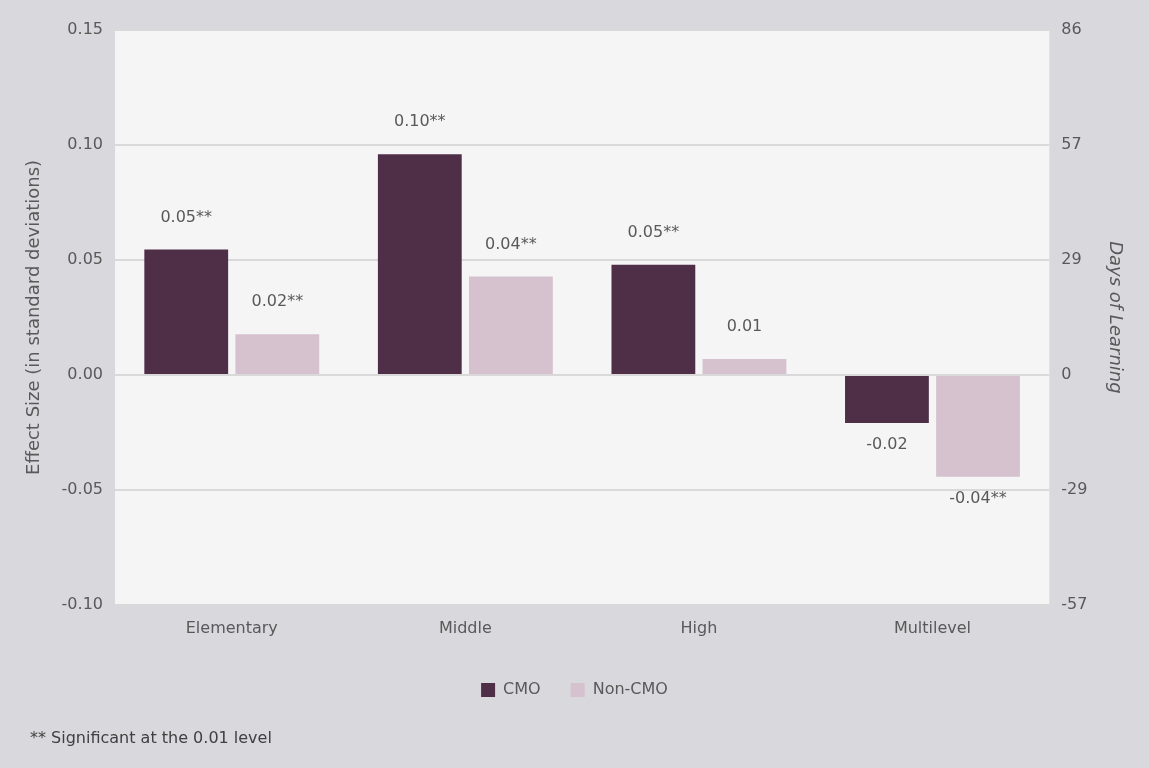 The image size is (1149, 768). Describe the element at coordinates (978, 497) in the screenshot. I see `data-label: -0.04**` at that location.